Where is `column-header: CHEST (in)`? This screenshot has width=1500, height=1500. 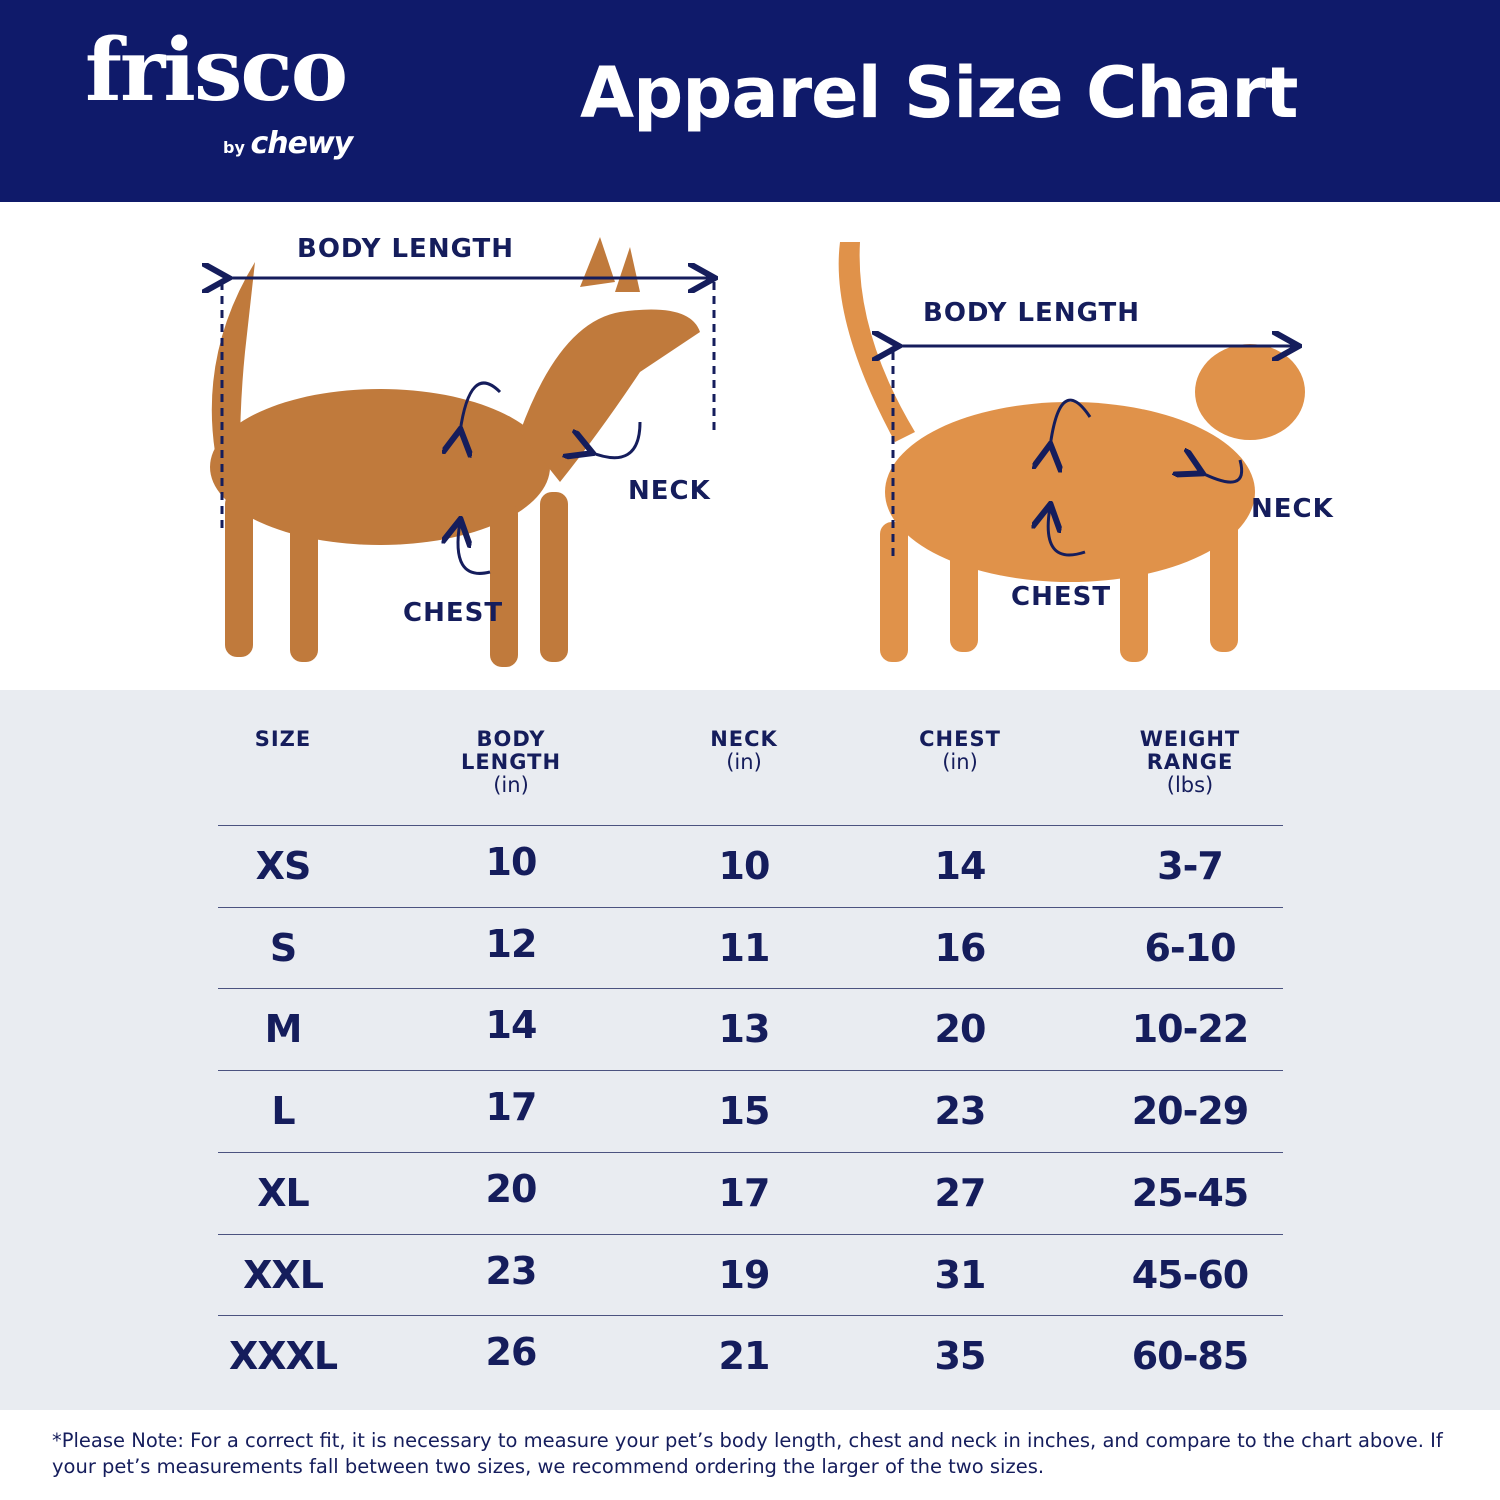 column-header: CHEST (in) is located at coordinates (960, 751).